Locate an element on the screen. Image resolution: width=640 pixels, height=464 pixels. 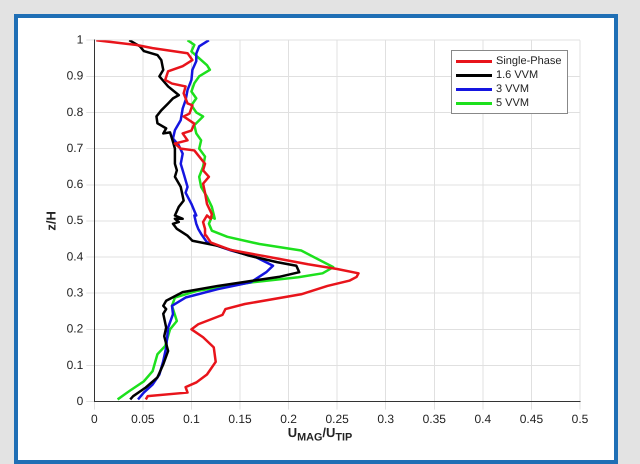
x-tick-label: 0.4 is located at coordinates (483, 419).